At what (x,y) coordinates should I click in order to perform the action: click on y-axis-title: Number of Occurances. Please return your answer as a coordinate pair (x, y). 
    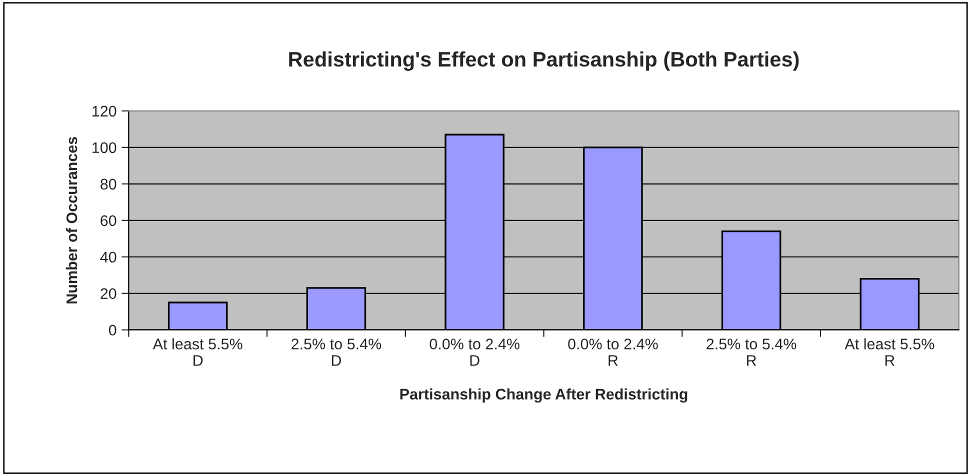
    Looking at the image, I should click on (72, 220).